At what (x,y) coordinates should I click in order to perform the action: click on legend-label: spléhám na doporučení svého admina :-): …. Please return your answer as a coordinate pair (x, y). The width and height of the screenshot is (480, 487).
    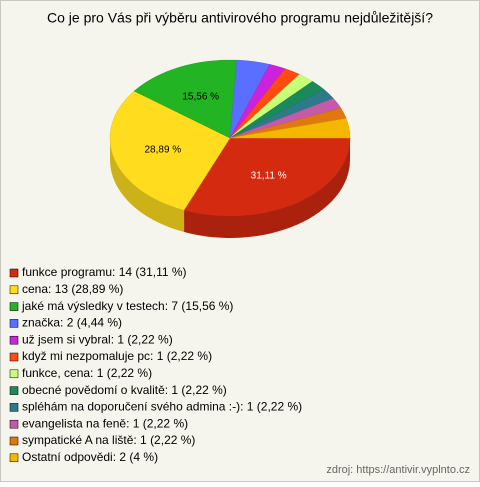
    Looking at the image, I should click on (162, 407).